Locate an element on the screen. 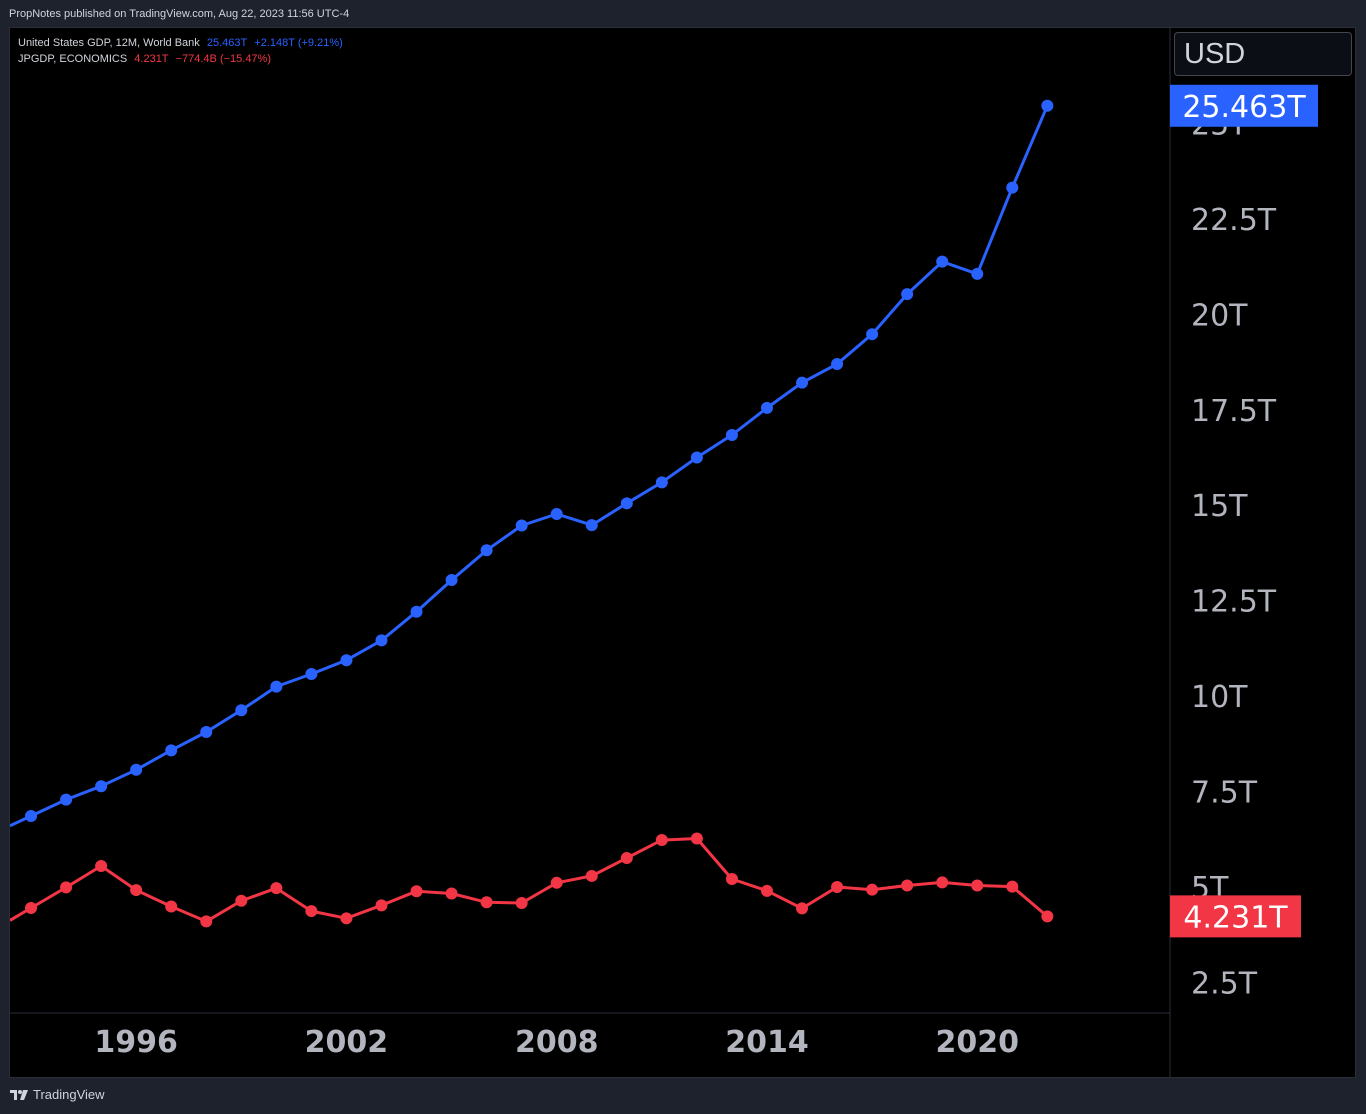  jp-gdp-last-value-label: 4.231T is located at coordinates (1235, 917).